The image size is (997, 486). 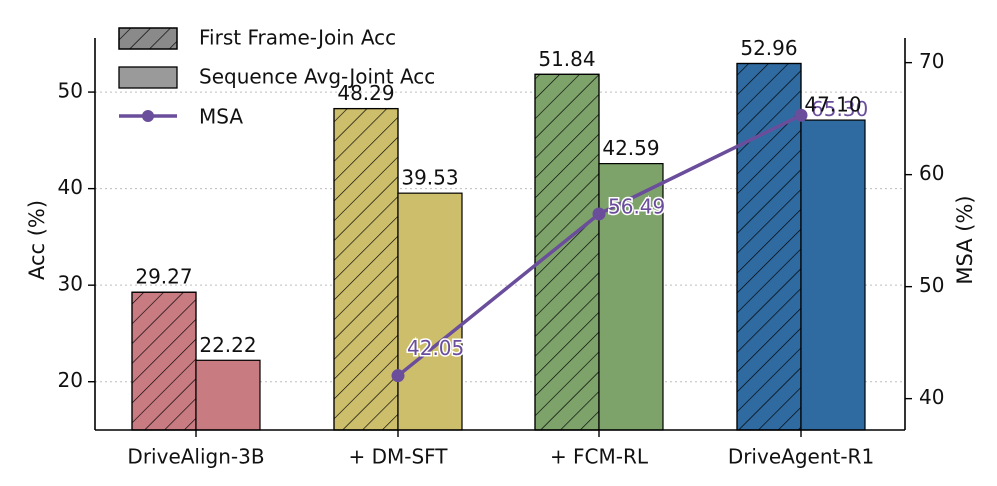 I want to click on y-tick-label: 50, so click(x=70, y=91).